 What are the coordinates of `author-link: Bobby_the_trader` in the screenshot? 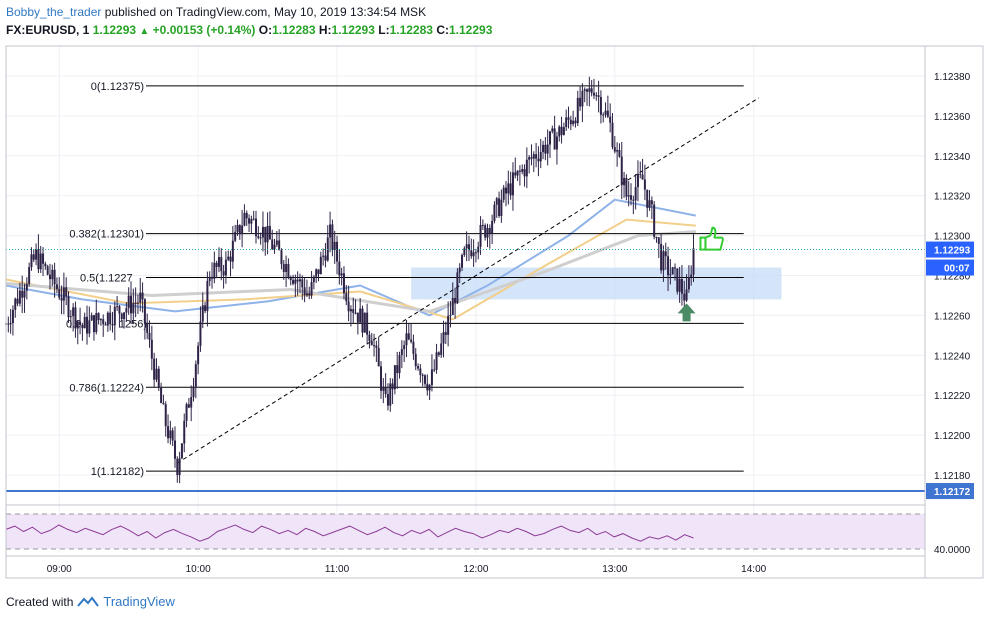 It's located at (54, 12).